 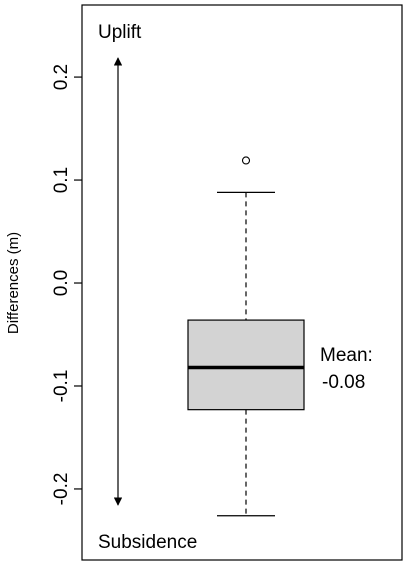 What do you see at coordinates (61, 77) in the screenshot?
I see `y-tick-label: 0.2` at bounding box center [61, 77].